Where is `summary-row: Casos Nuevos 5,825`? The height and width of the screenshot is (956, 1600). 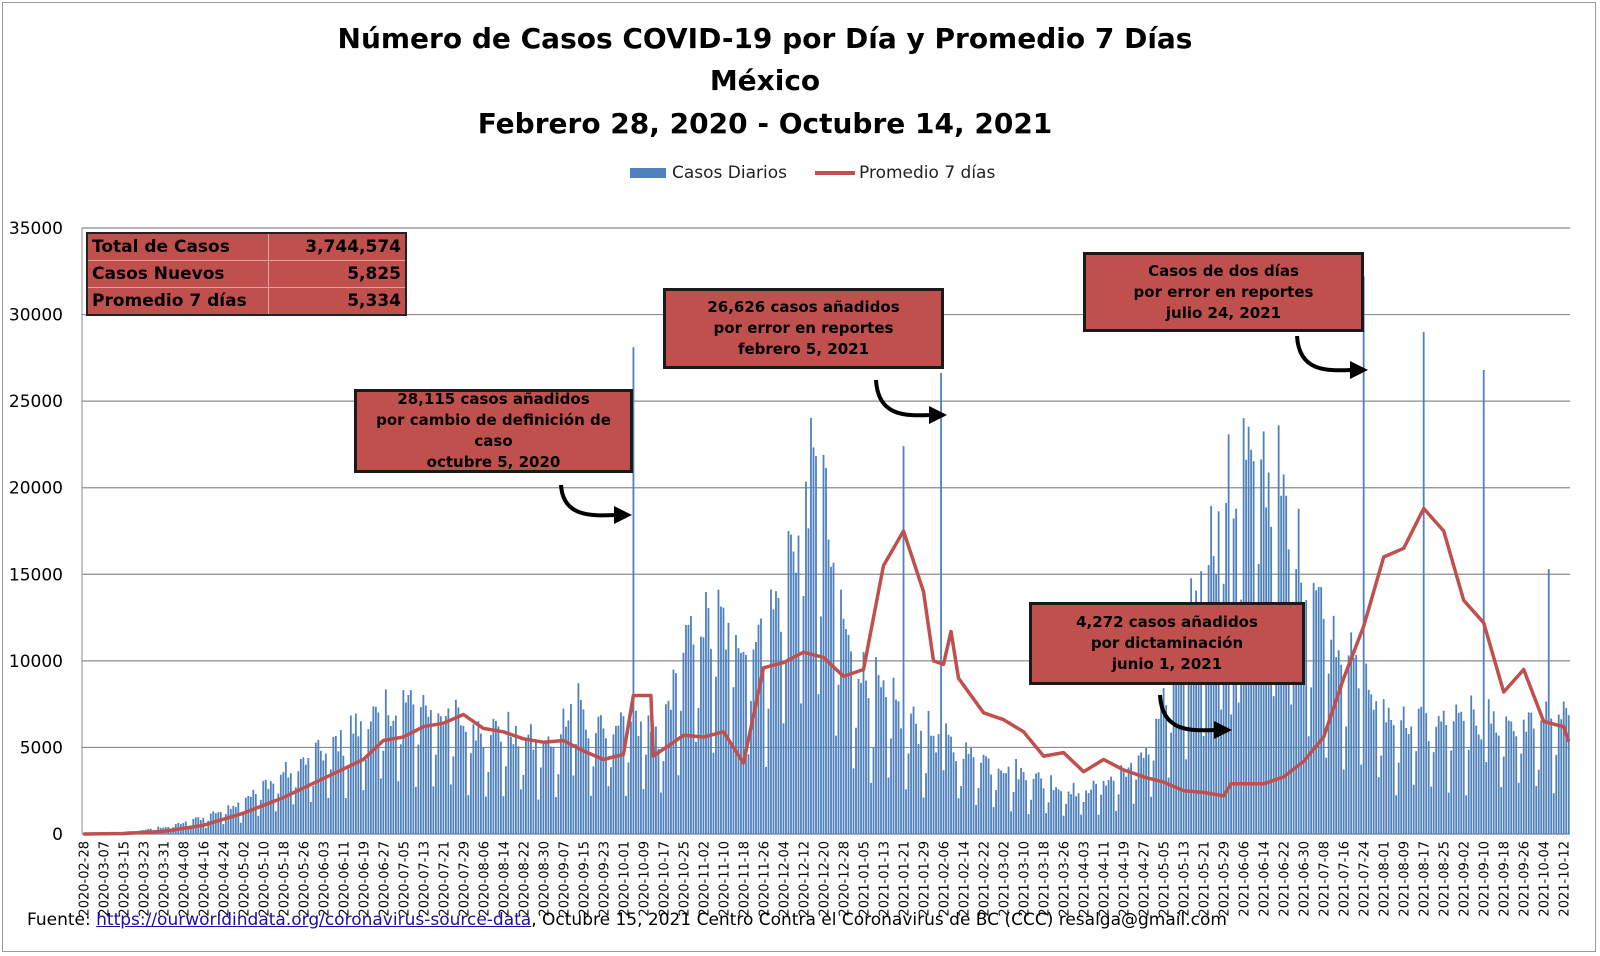
summary-row: Casos Nuevos 5,825 is located at coordinates (246, 274).